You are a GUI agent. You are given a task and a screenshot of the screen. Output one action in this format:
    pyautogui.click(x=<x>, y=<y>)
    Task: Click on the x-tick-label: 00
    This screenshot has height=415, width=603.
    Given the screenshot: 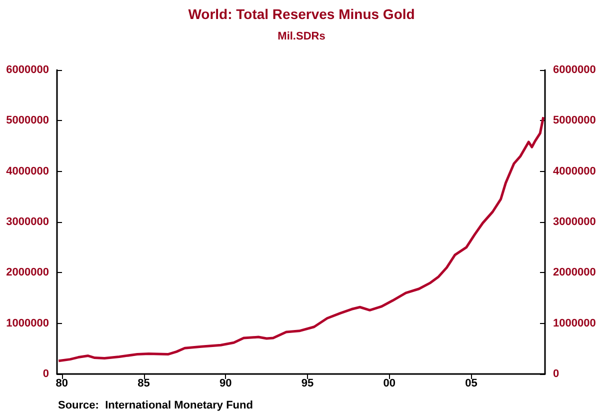 What is the action you would take?
    pyautogui.click(x=389, y=384)
    